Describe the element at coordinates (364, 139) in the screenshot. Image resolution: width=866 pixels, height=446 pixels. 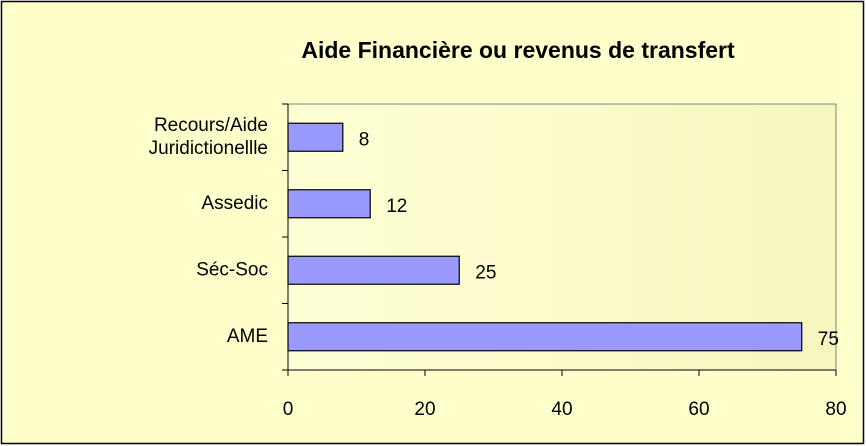
I see `data-label: 8` at that location.